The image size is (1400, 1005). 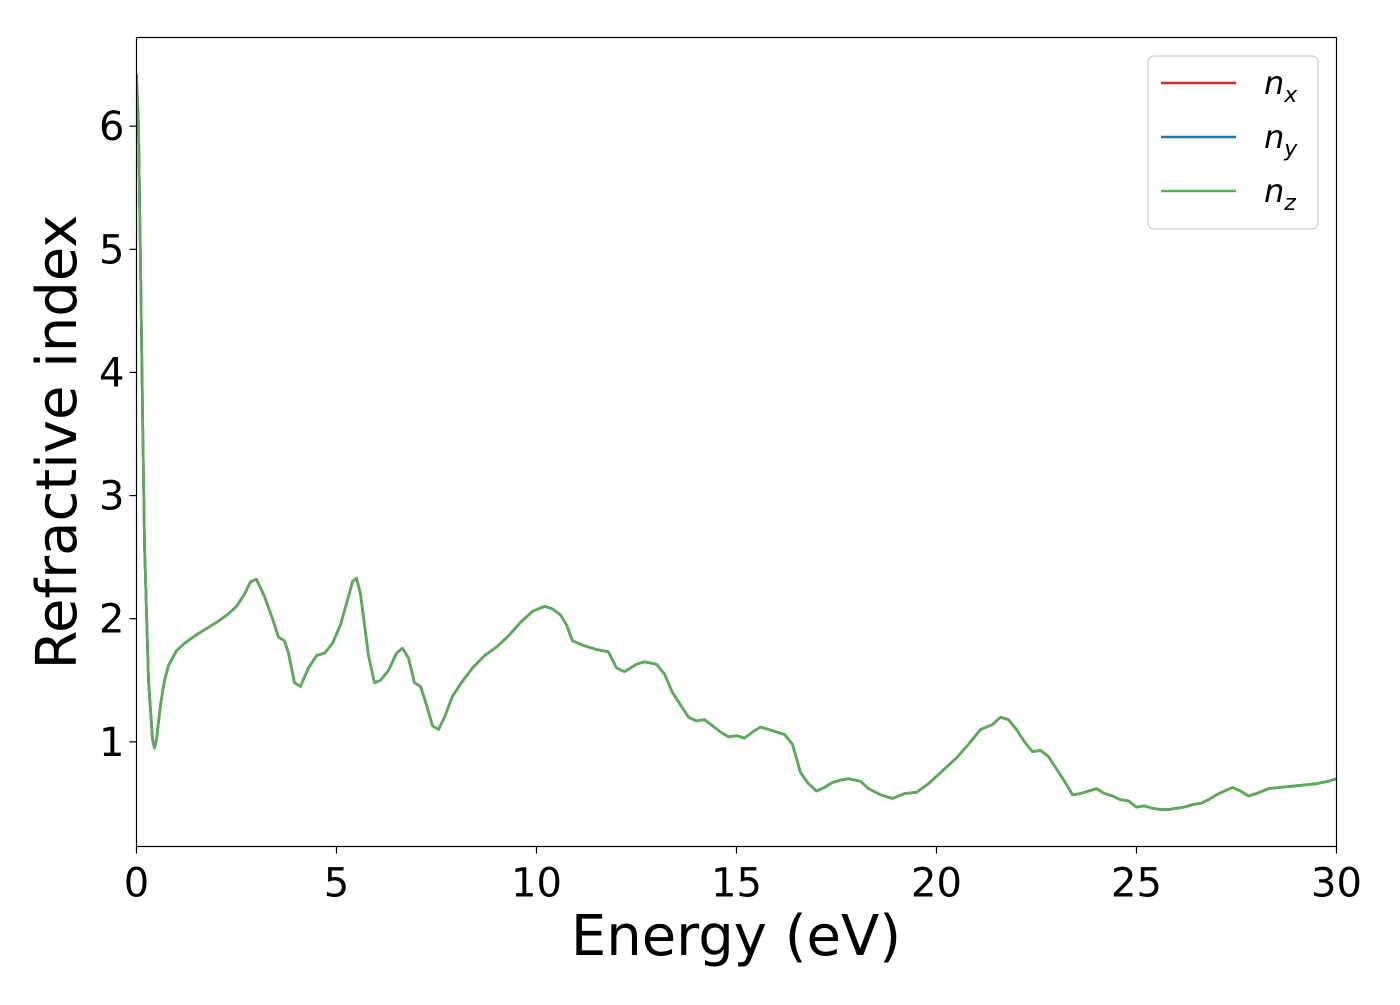 I want to click on y-tick-label: 1, so click(x=111, y=743).